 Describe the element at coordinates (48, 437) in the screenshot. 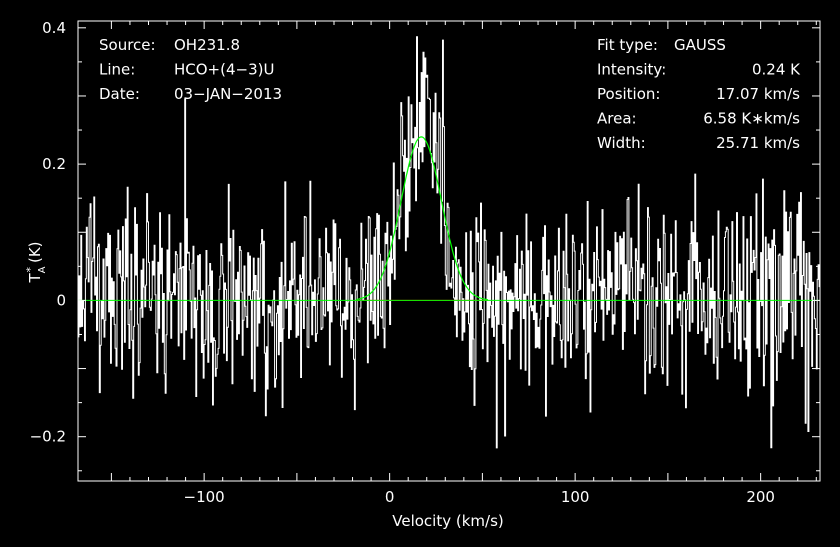

I see `y-tick-label: −0.2` at that location.